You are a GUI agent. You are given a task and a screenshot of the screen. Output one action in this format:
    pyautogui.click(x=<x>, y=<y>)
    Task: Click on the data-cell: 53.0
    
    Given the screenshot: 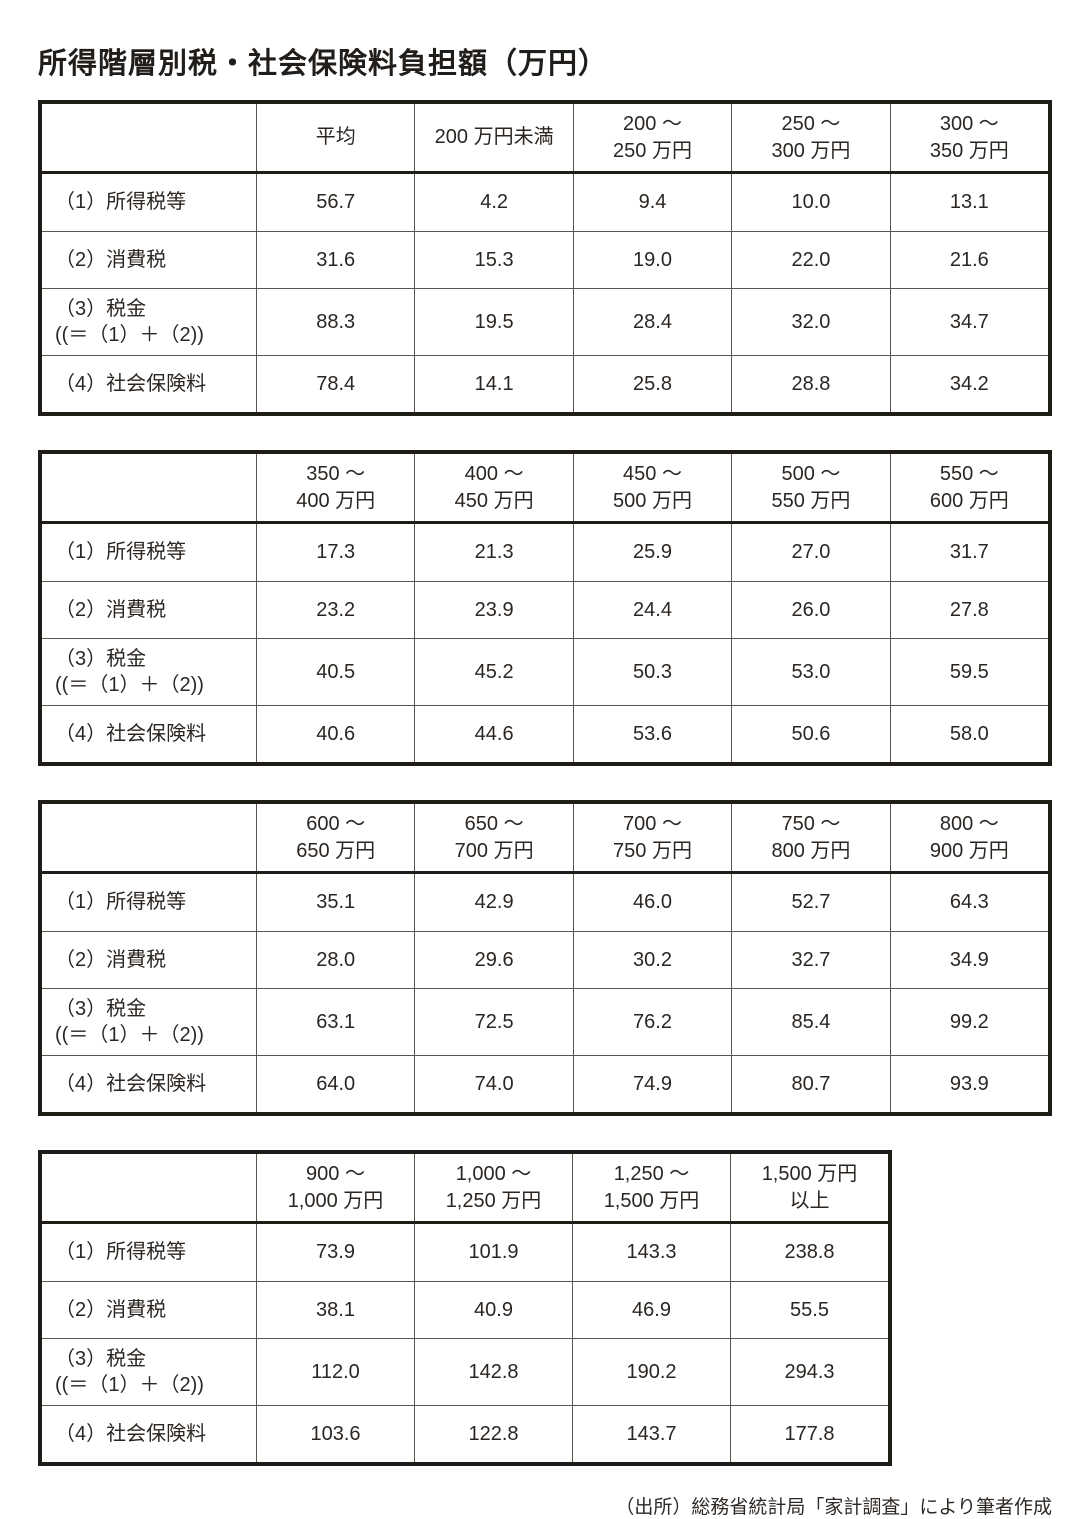 What is the action you would take?
    pyautogui.click(x=810, y=672)
    